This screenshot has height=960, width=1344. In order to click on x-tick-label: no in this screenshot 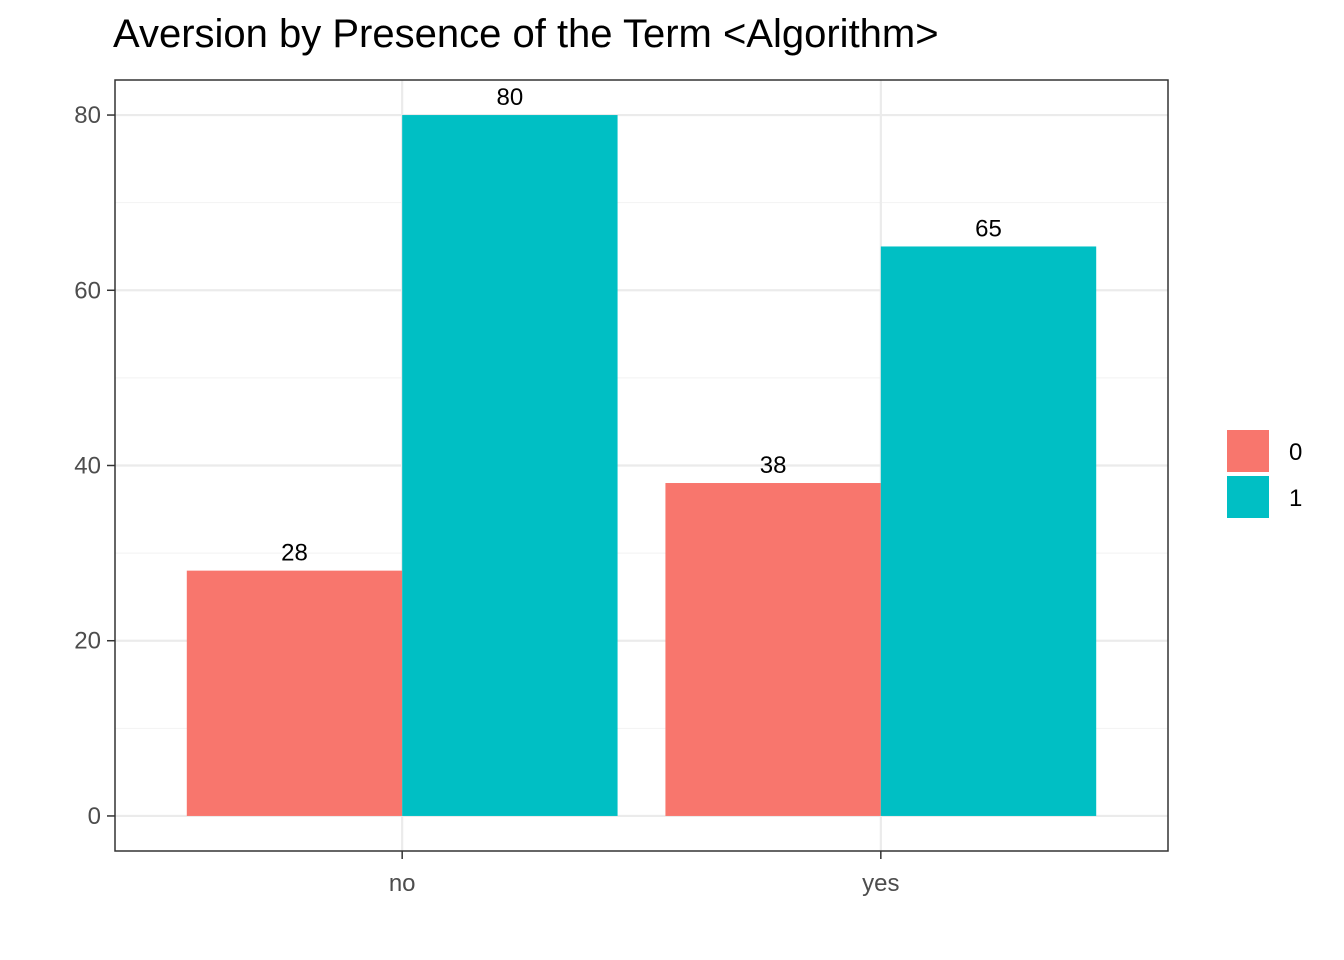, I will do `click(402, 883)`.